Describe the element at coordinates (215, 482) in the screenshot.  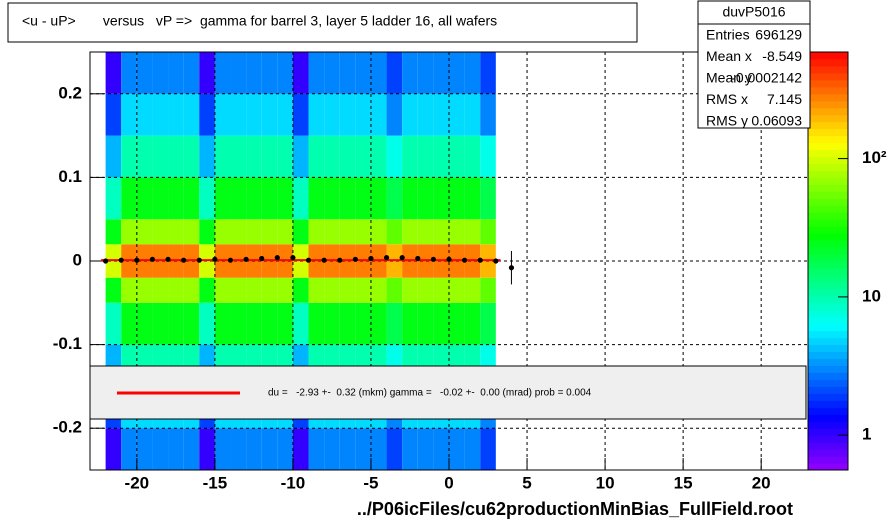
I see `x-tick-label: -15` at that location.